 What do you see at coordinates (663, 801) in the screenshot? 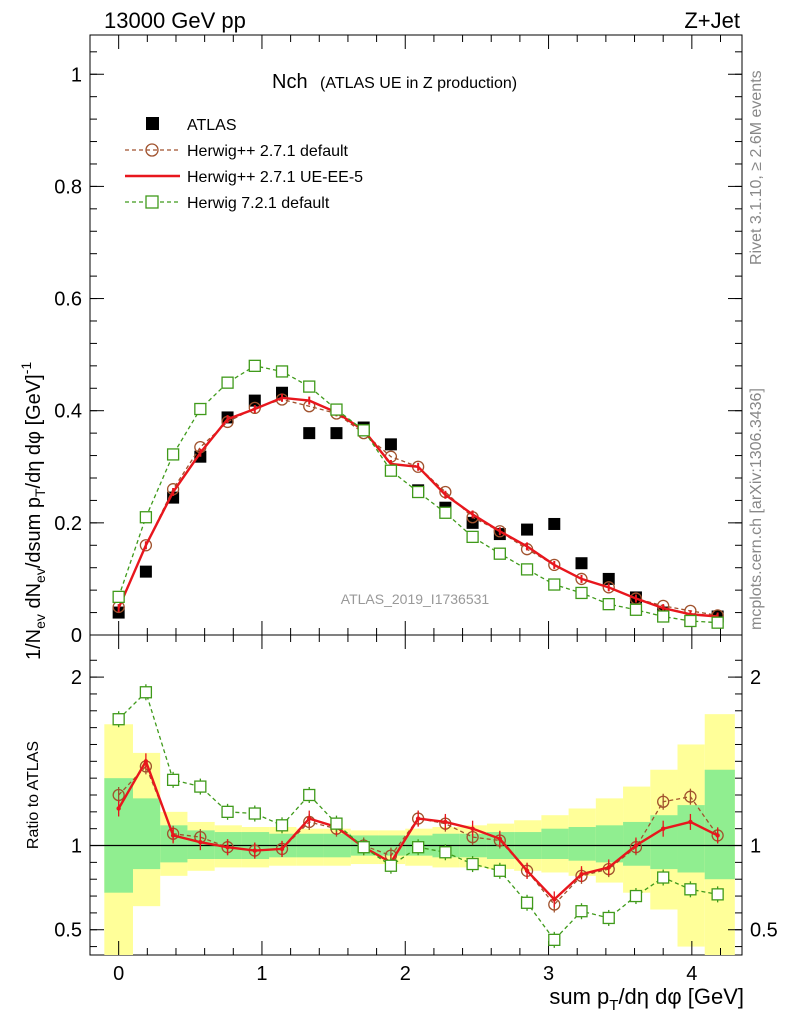
I see `ratio-herwig-default-point` at bounding box center [663, 801].